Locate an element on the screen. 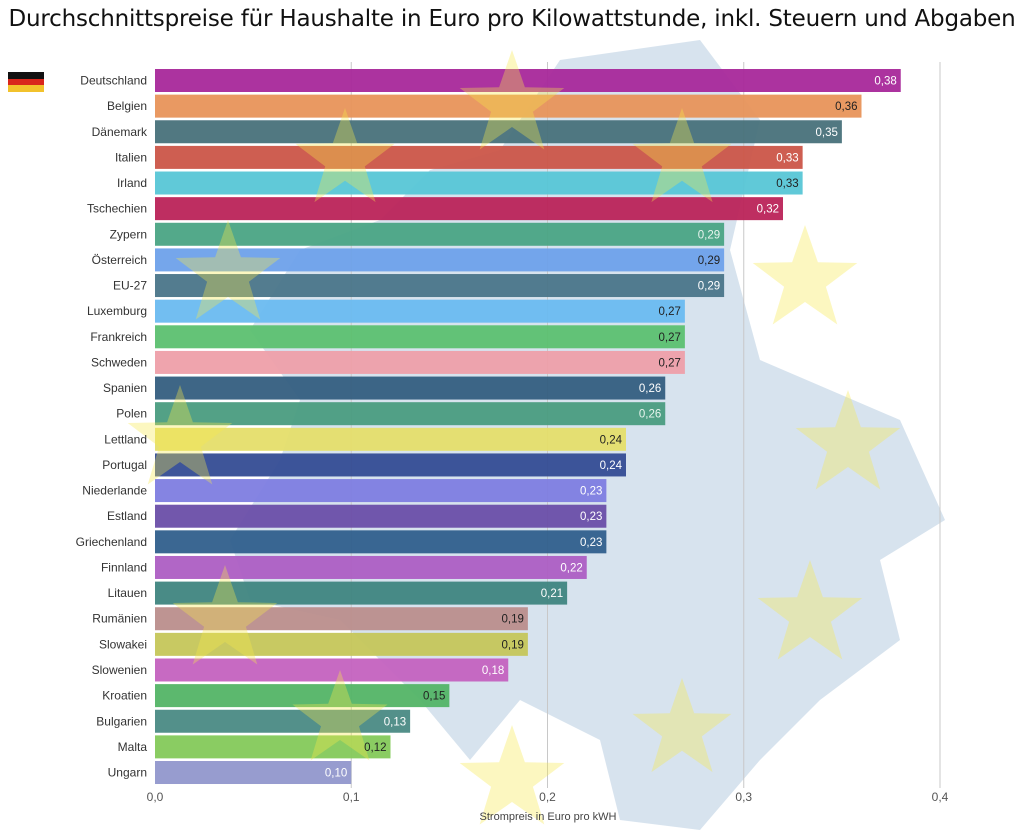  value-label: 0,10 is located at coordinates (336, 774).